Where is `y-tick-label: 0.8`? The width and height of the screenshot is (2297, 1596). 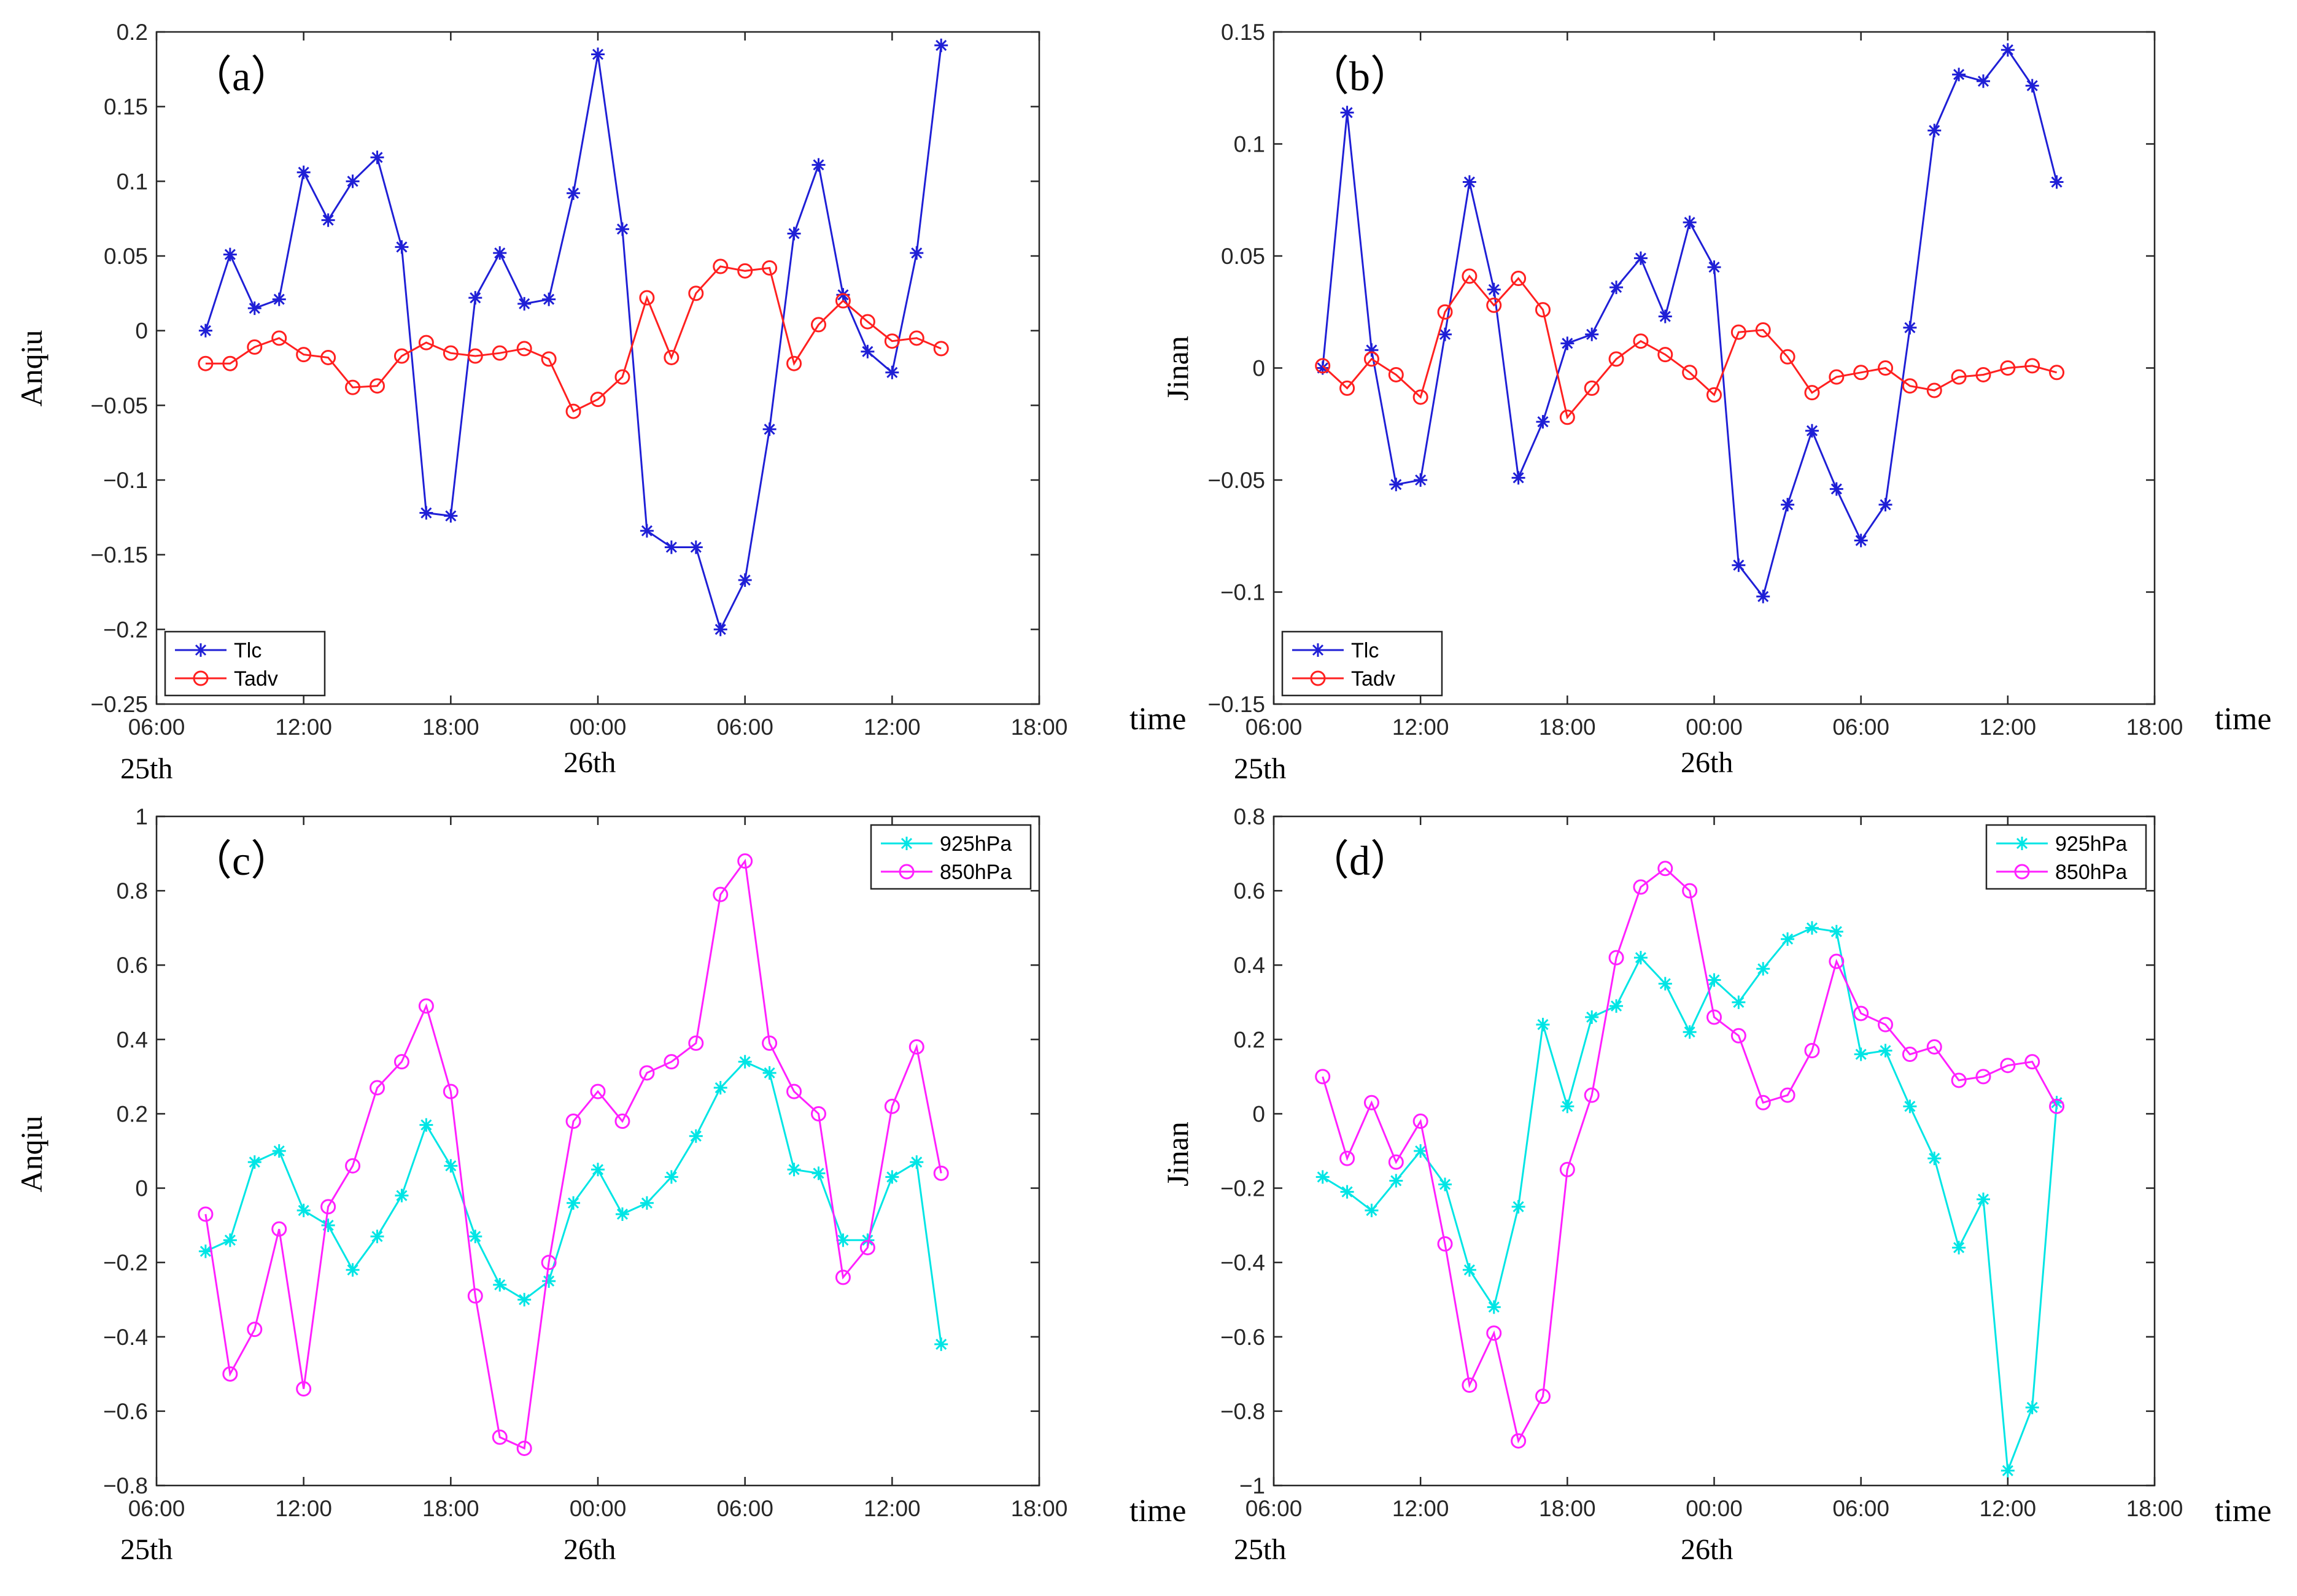
y-tick-label: 0.8 is located at coordinates (1249, 816).